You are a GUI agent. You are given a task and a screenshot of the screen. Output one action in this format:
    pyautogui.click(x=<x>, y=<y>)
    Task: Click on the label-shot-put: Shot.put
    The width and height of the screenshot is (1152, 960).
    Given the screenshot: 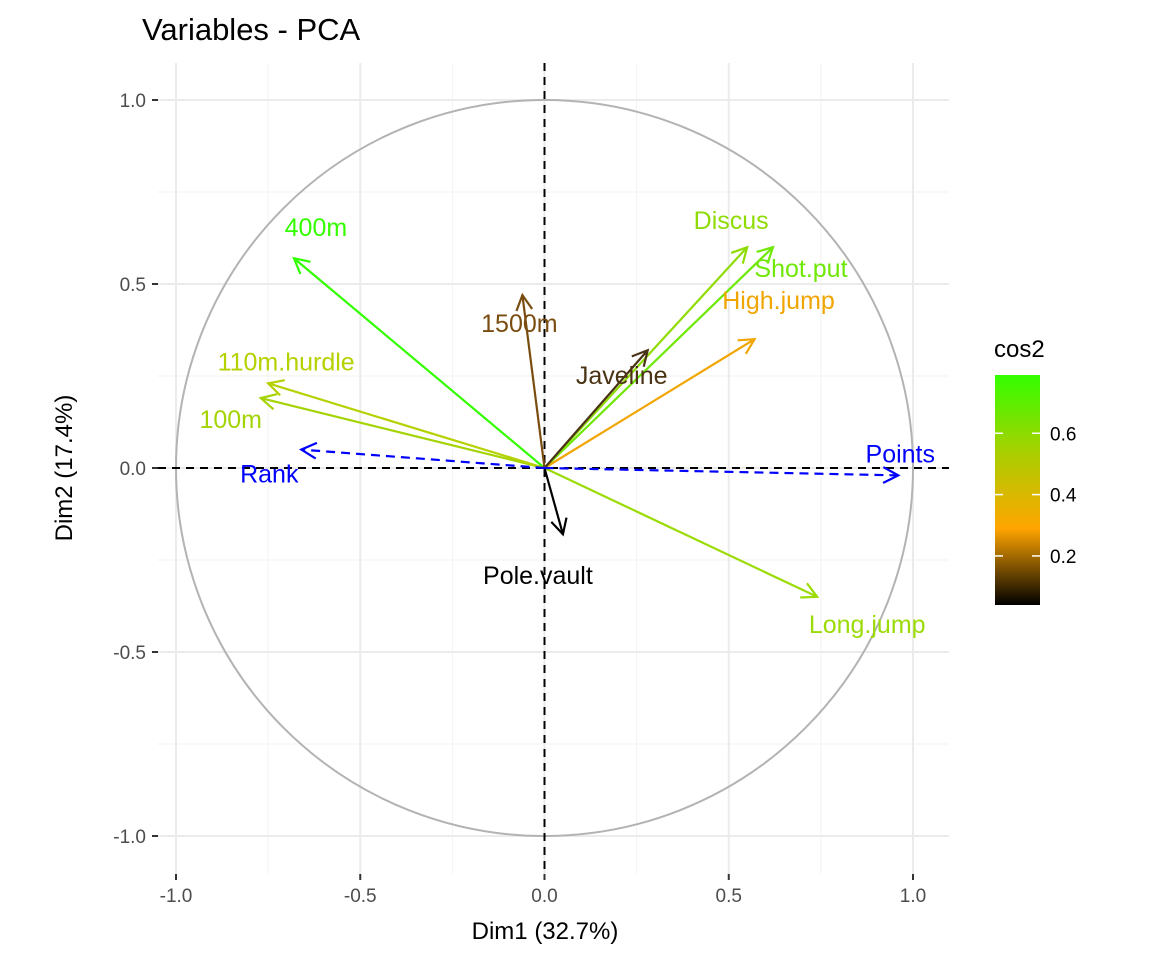 What is the action you would take?
    pyautogui.click(x=800, y=269)
    